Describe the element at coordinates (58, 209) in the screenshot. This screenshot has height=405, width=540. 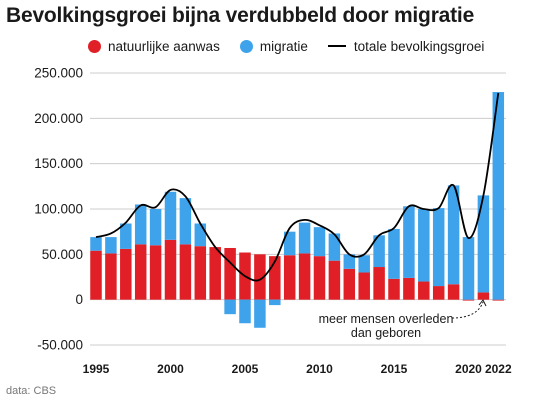
I see `y-tick-label: 100.000` at that location.